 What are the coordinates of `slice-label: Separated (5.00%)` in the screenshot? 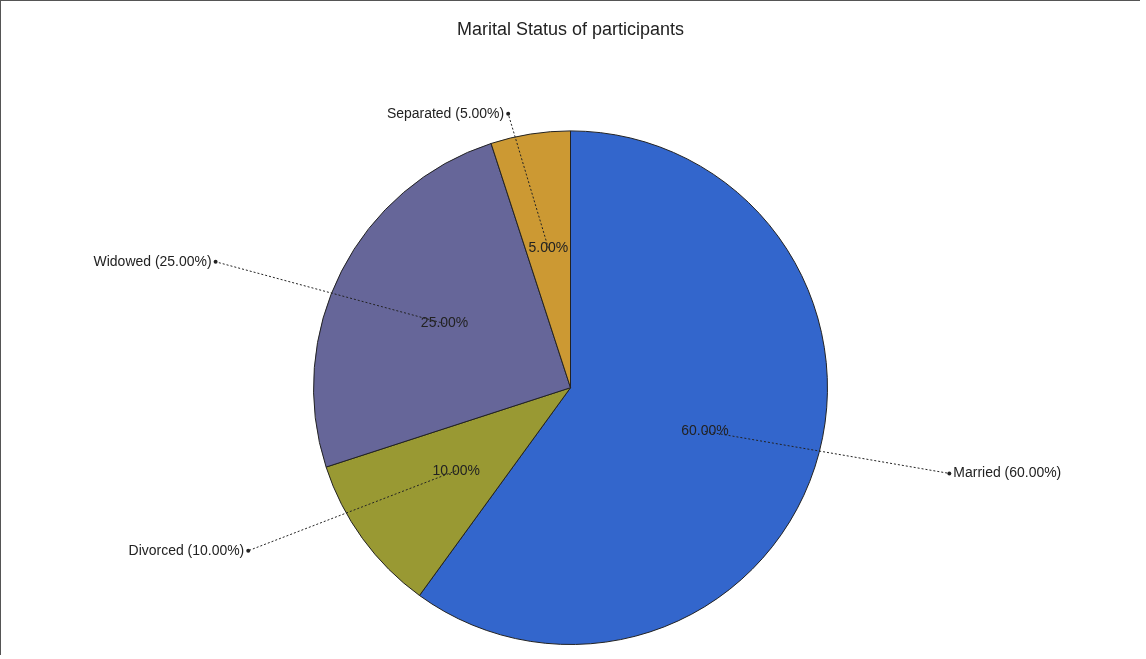 It's located at (445, 112).